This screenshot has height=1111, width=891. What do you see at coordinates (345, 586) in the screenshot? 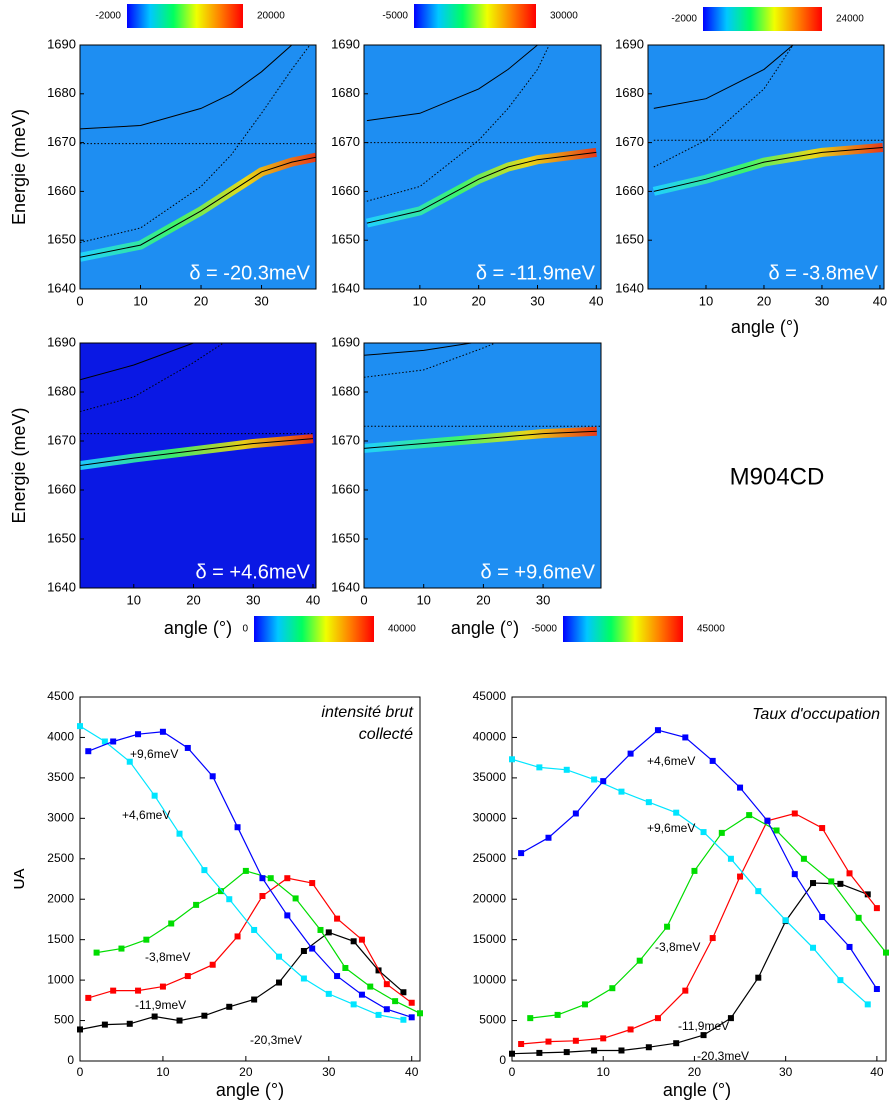
I see `y-tick-label: 1640` at bounding box center [345, 586].